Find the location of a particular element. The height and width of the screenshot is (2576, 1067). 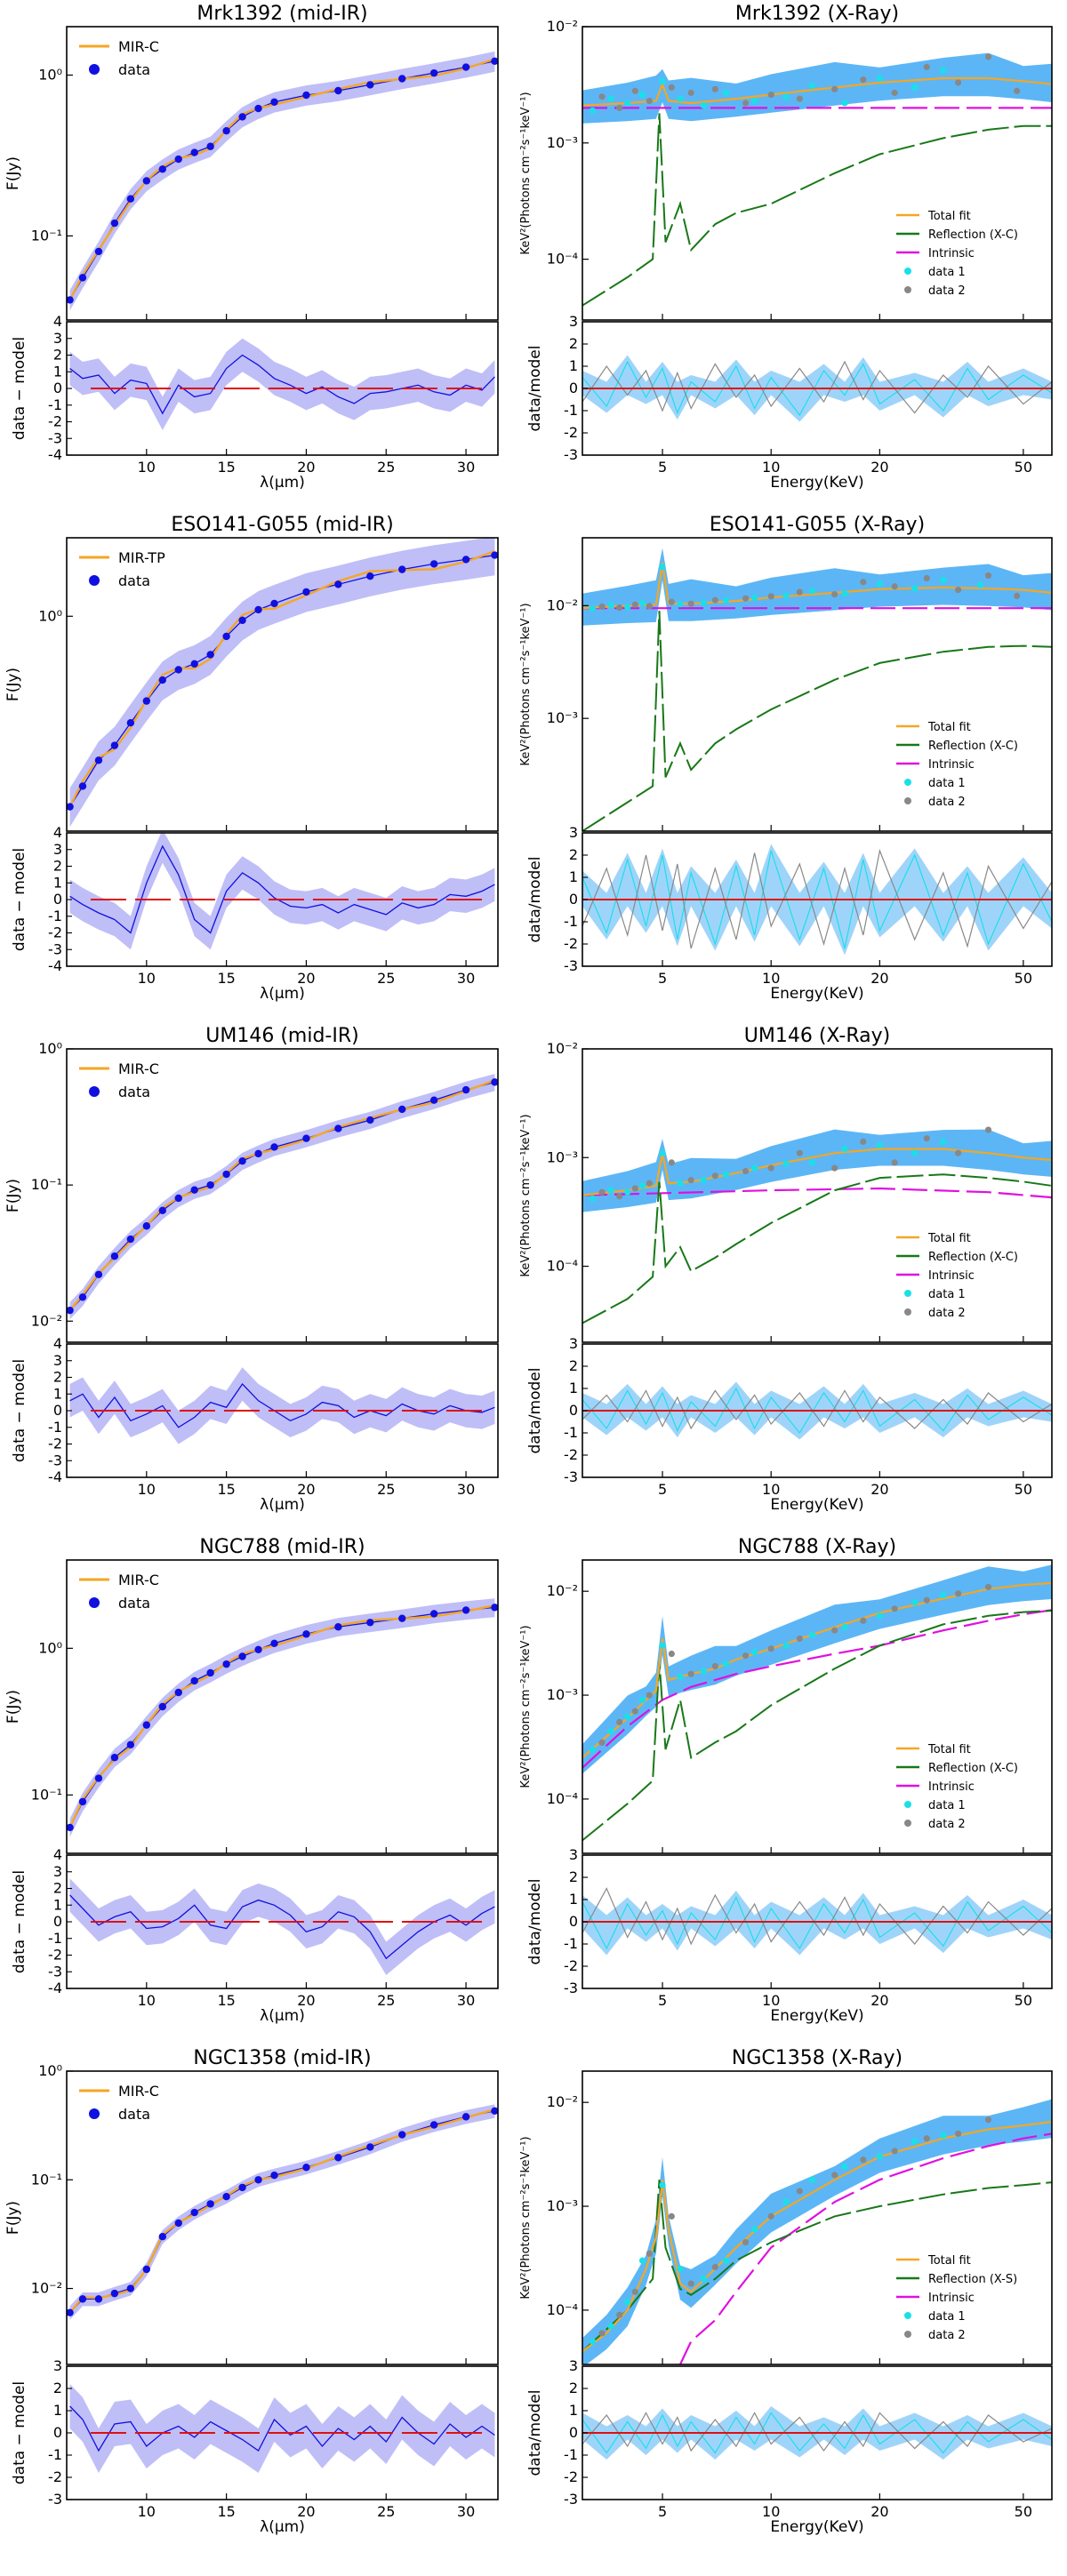

legend-data2-label: data 2 is located at coordinates (947, 291).